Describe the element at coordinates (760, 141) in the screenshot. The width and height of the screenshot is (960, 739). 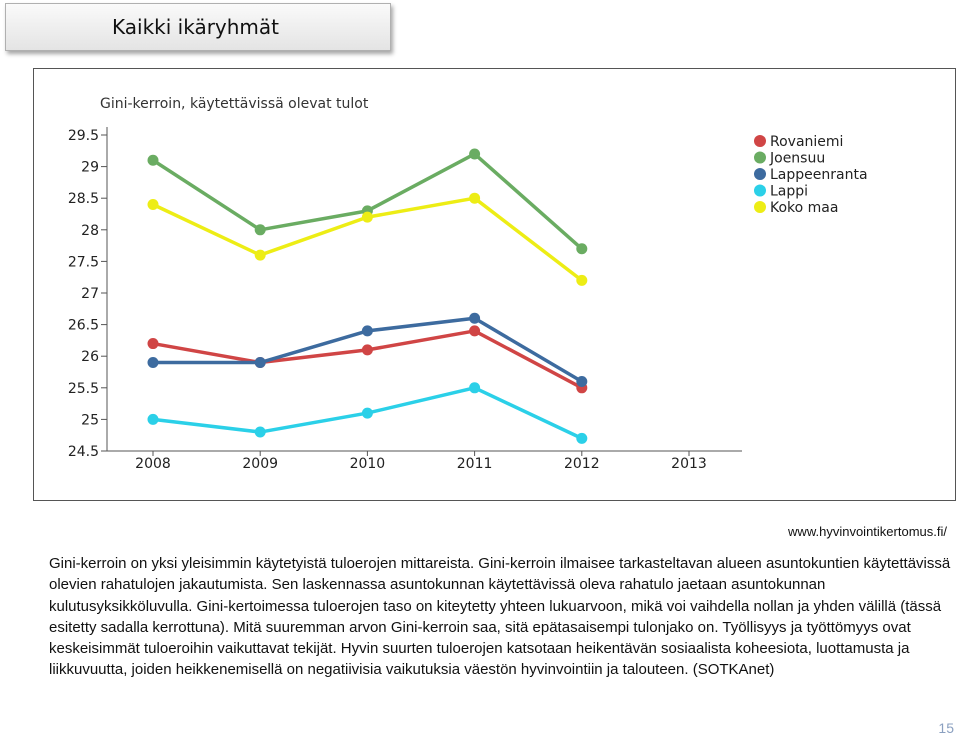
I see `legend-marker-rovaniemi` at that location.